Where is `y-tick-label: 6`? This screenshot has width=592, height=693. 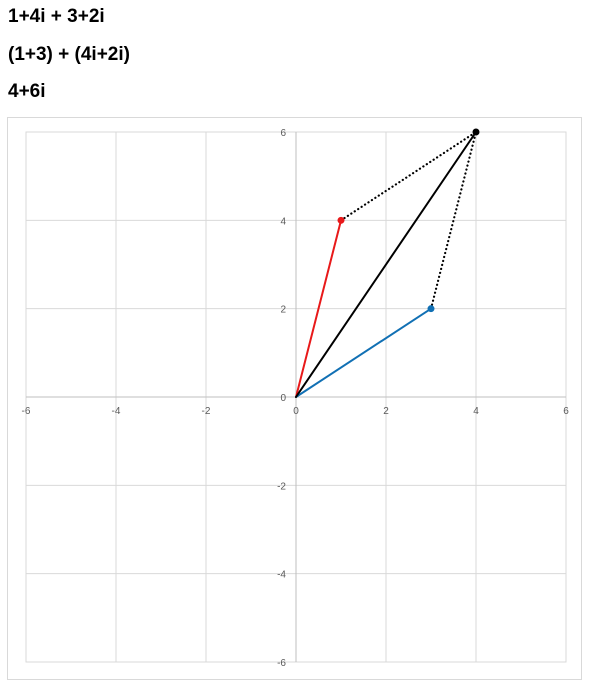 y-tick-label: 6 is located at coordinates (283, 133).